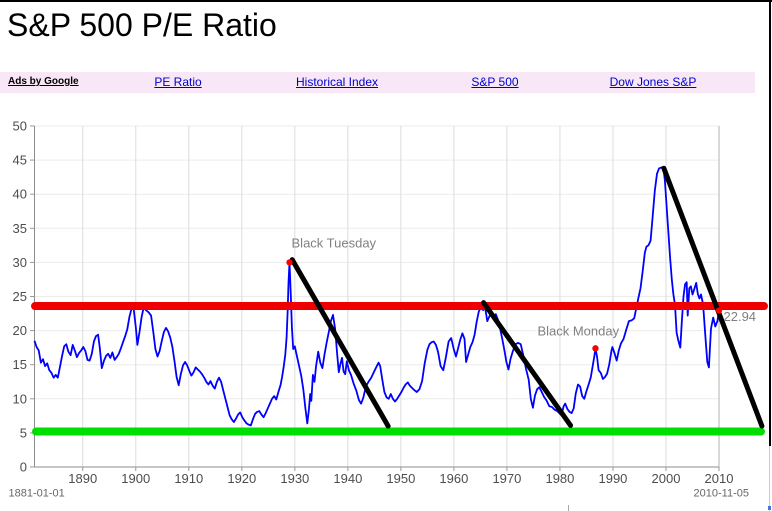  I want to click on y-axis-label: 0, so click(23, 467).